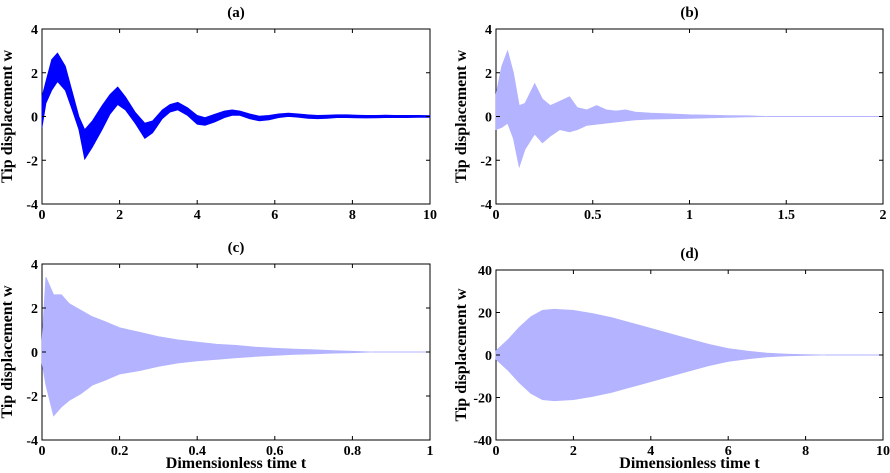  I want to click on y-tick-label: -20, so click(482, 399).